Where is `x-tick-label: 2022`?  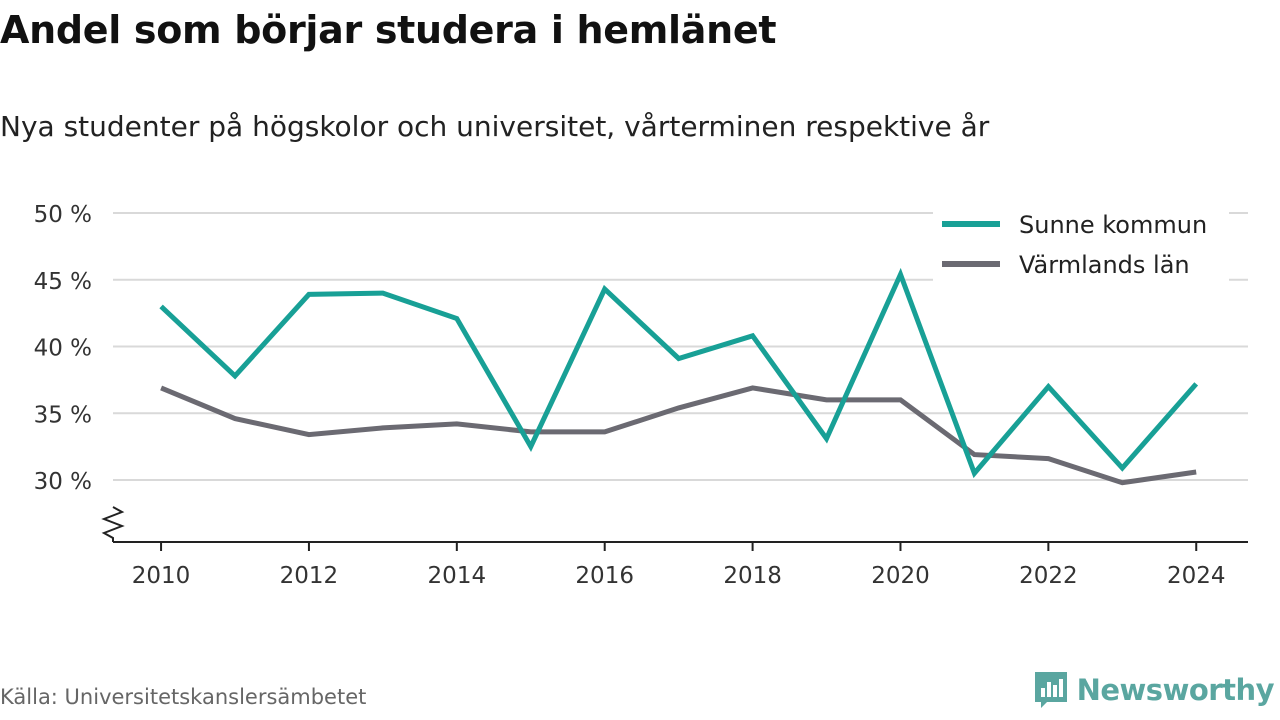 x-tick-label: 2022 is located at coordinates (1048, 576).